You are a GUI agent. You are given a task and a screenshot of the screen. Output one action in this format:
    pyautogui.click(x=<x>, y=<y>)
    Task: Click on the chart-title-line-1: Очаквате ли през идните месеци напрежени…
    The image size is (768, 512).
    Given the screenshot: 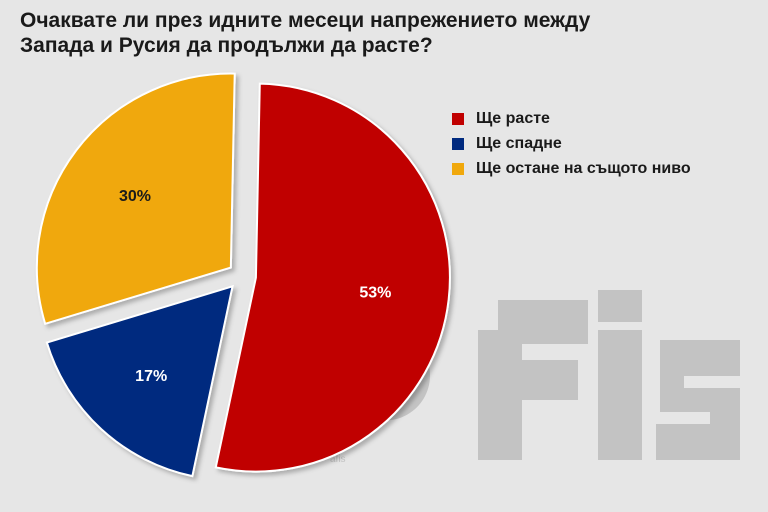 What is the action you would take?
    pyautogui.click(x=305, y=20)
    